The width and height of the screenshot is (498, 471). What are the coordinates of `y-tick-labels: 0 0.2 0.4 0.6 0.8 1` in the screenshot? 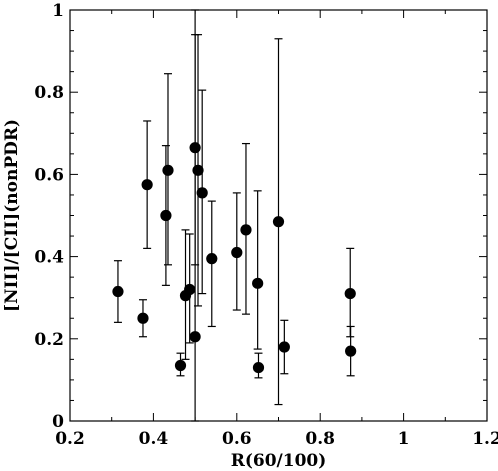 It's located at (49, 216).